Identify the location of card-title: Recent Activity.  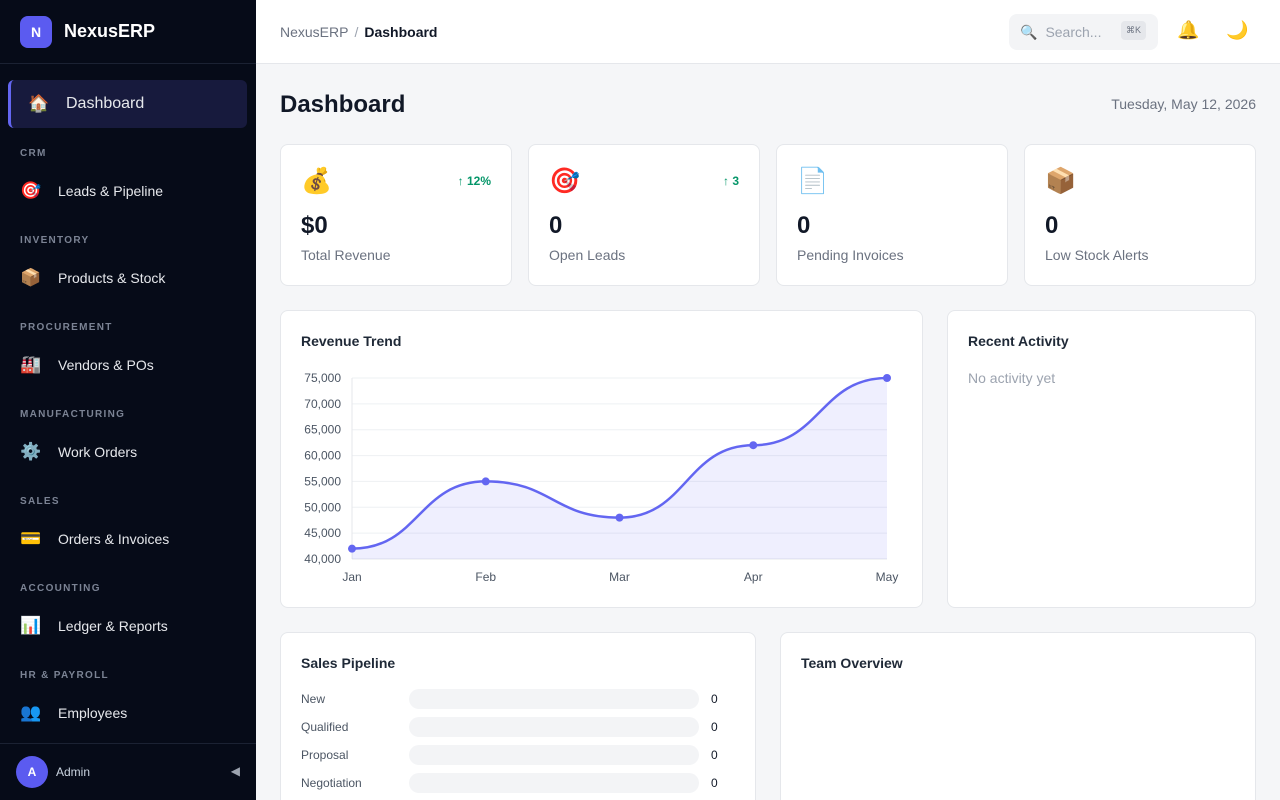
(1018, 341).